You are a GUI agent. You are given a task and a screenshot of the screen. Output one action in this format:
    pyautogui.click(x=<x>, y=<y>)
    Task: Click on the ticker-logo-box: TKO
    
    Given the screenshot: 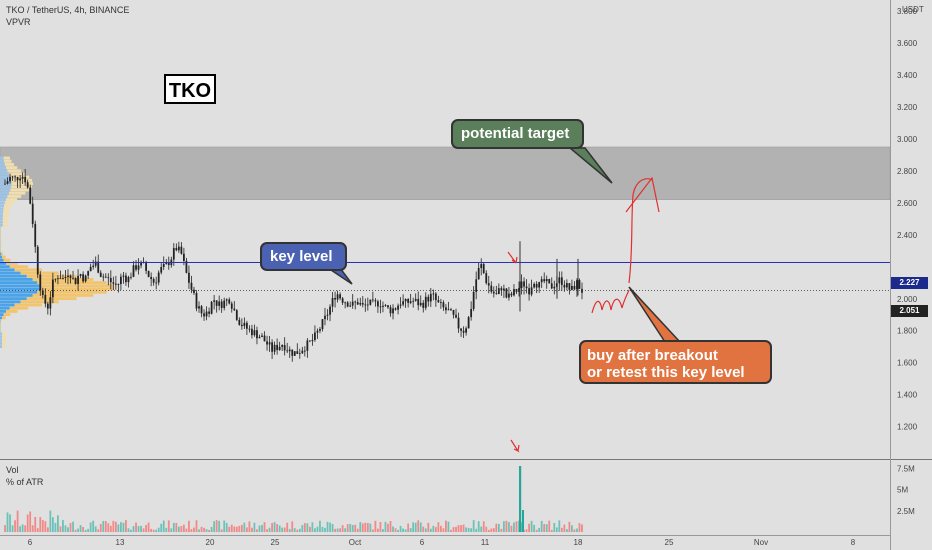 What is the action you would take?
    pyautogui.click(x=190, y=89)
    